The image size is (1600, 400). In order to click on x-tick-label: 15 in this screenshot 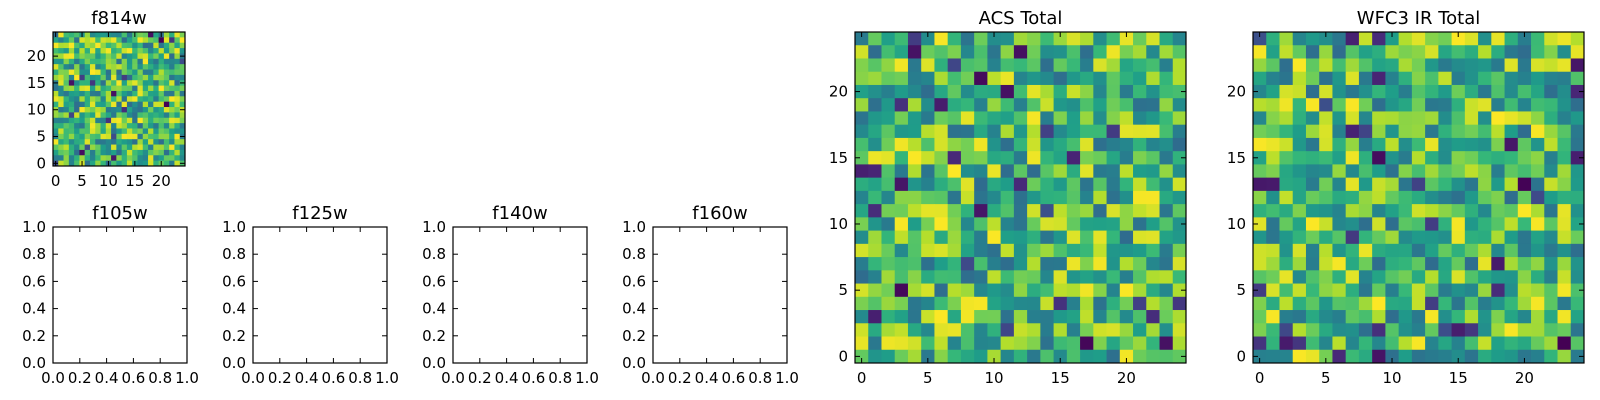, I will do `click(1458, 378)`.